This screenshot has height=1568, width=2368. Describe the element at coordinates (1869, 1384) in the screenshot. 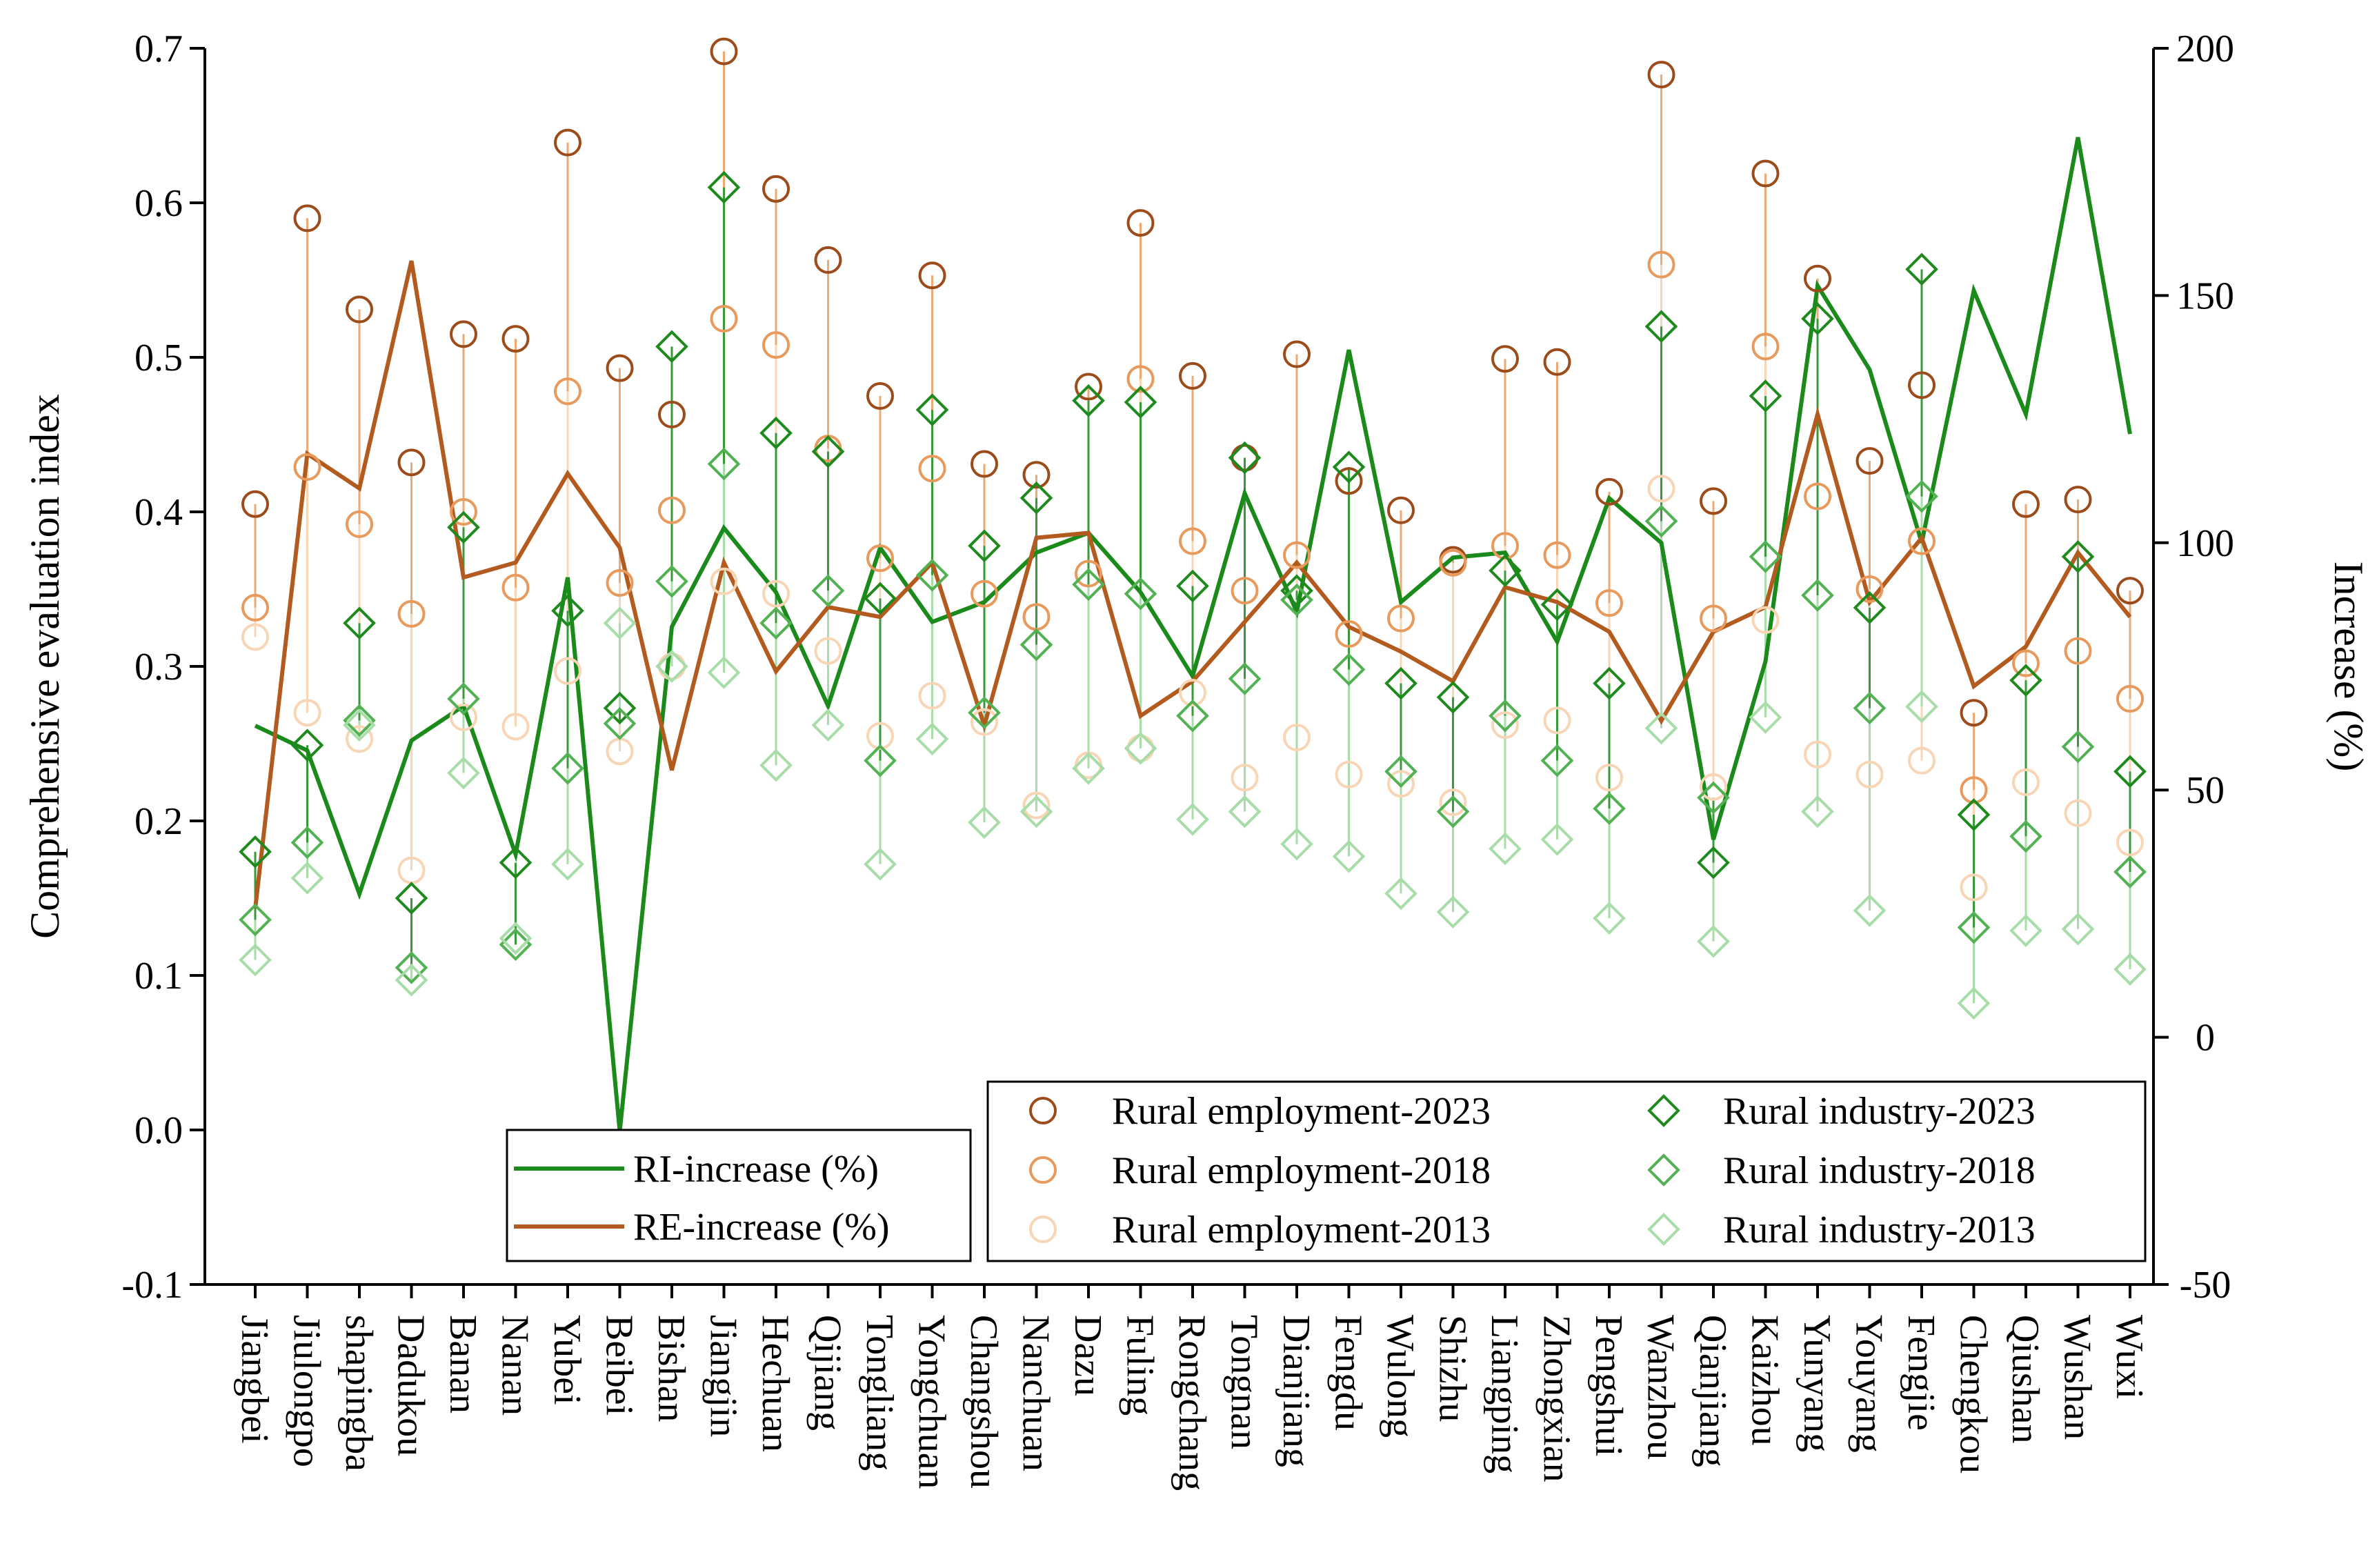

I see `category-label: Youyang` at that location.